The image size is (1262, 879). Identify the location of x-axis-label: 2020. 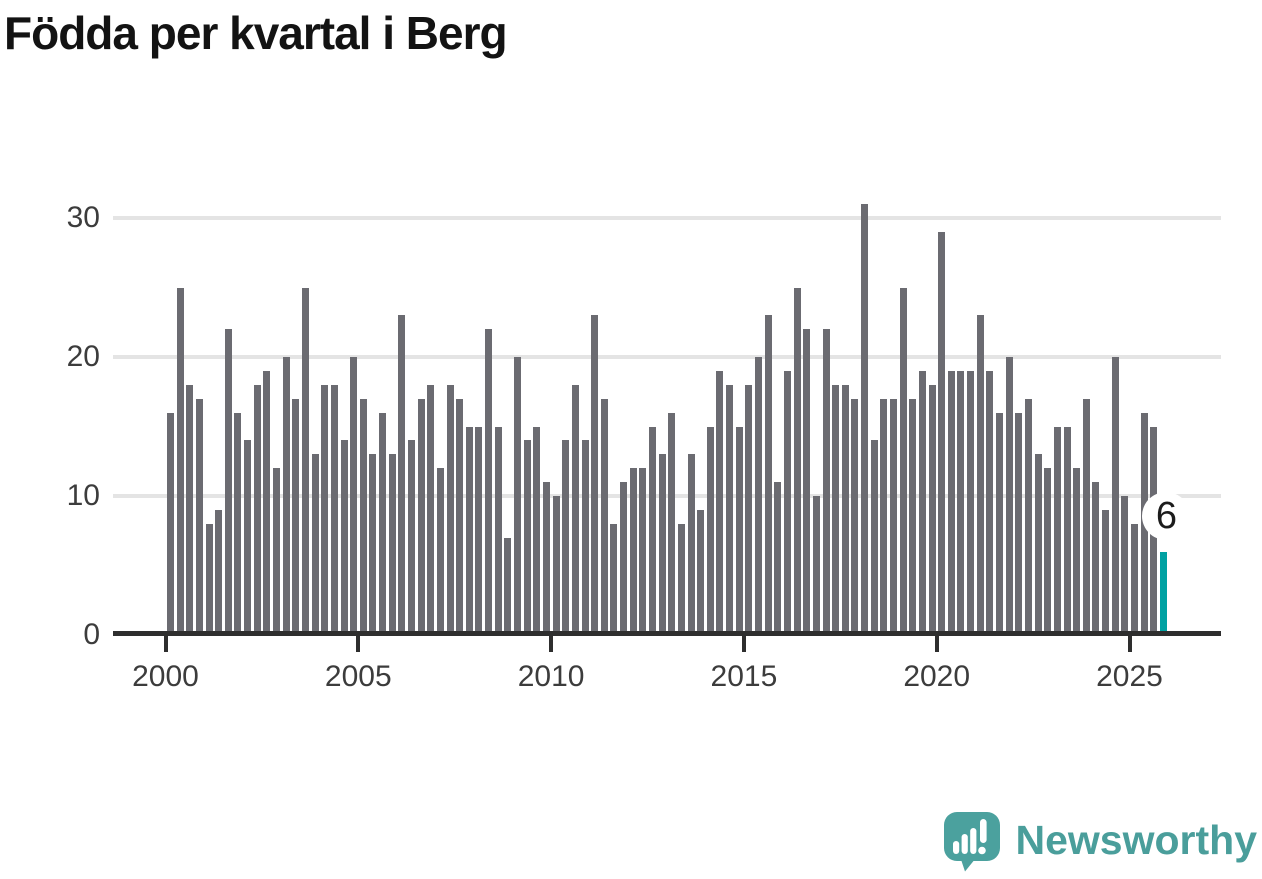
(937, 676).